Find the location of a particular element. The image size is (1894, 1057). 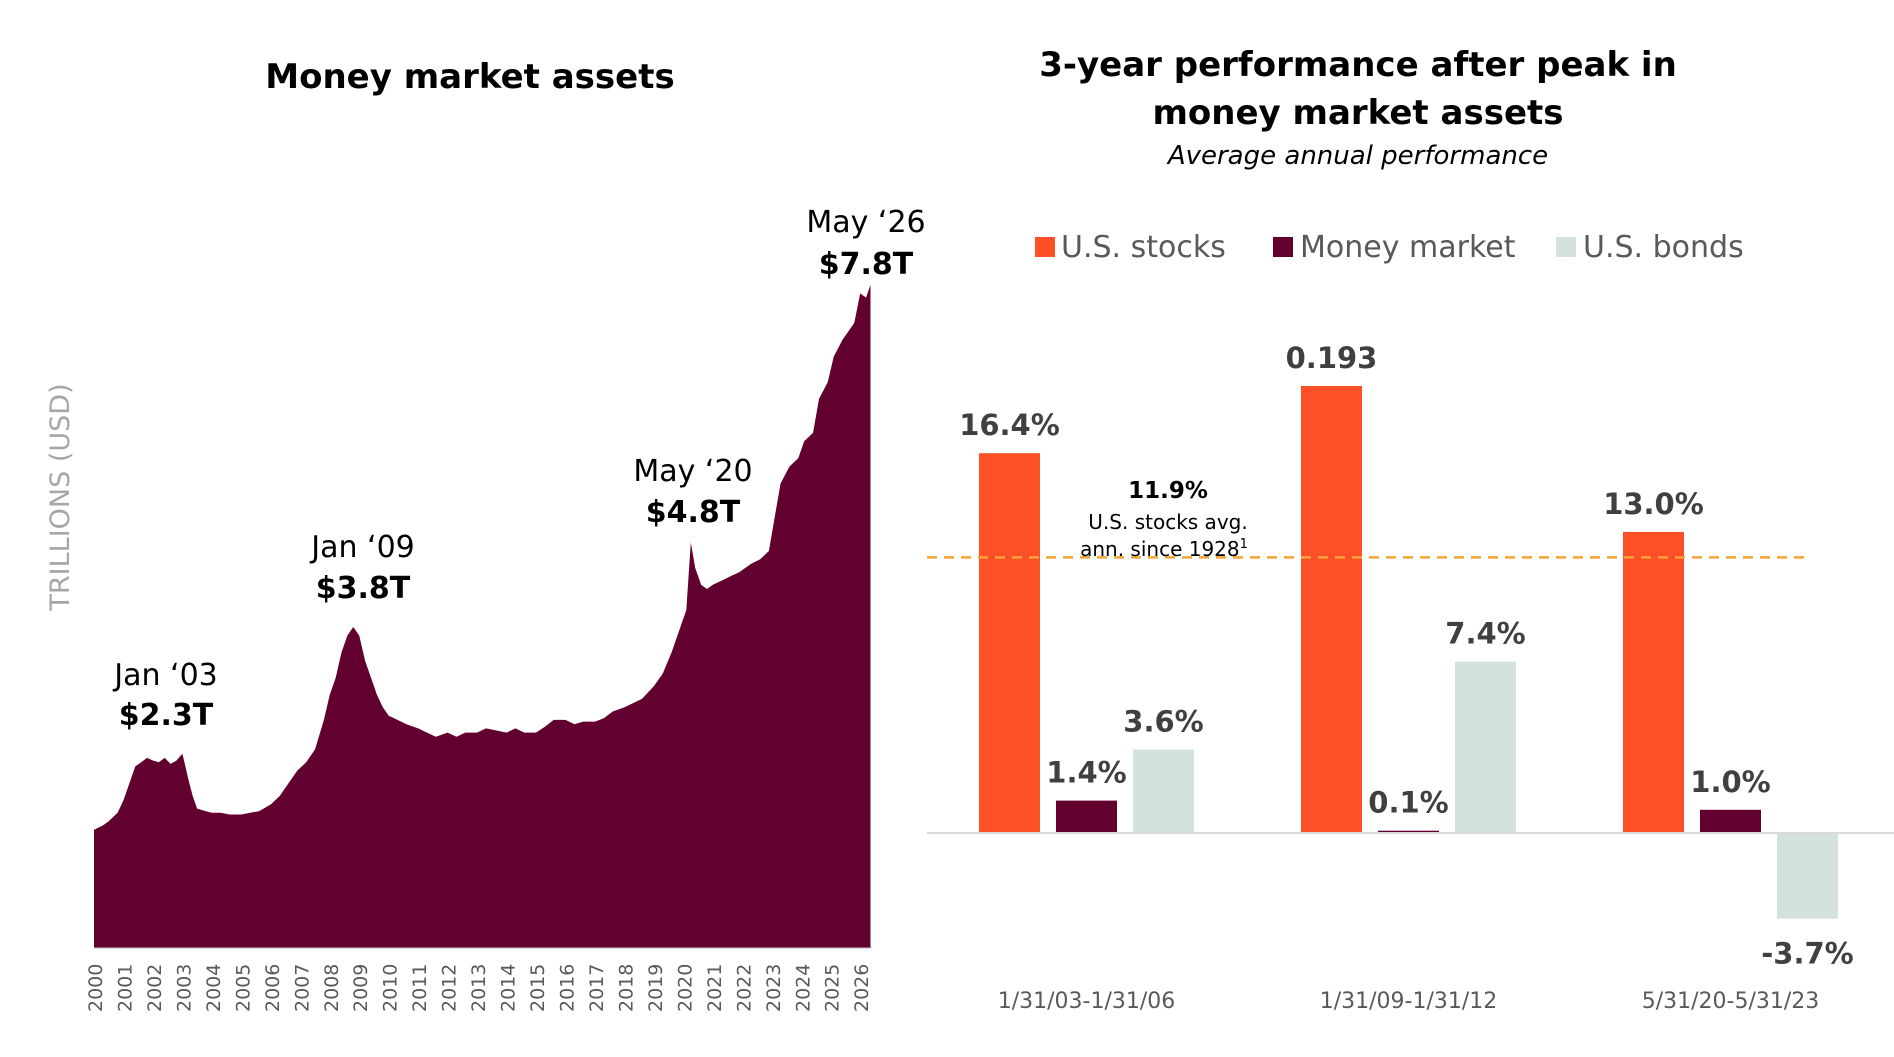

area-annotation-value: $7.8T is located at coordinates (866, 264).